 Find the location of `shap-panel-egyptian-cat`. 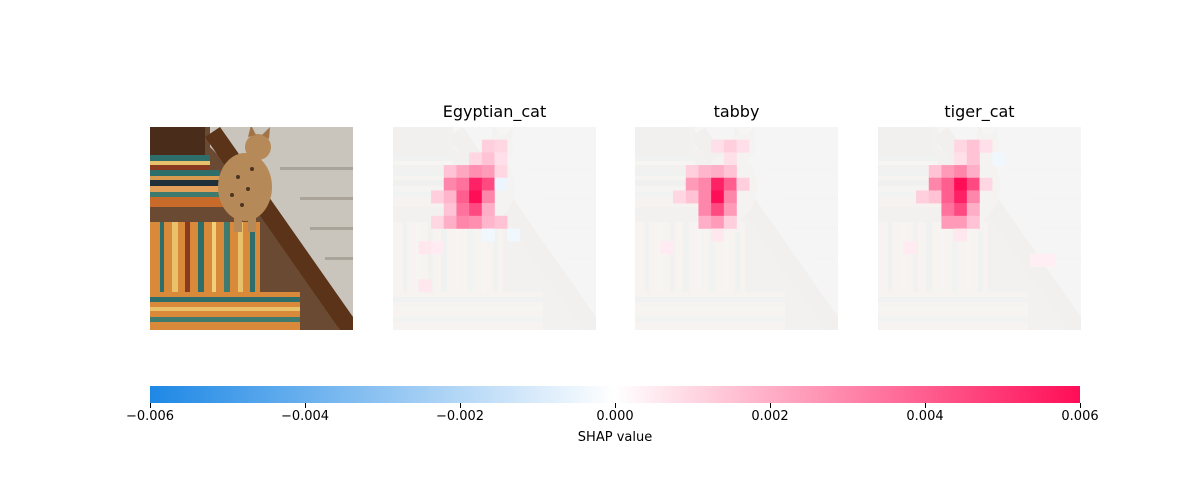

shap-panel-egyptian-cat is located at coordinates (494, 228).